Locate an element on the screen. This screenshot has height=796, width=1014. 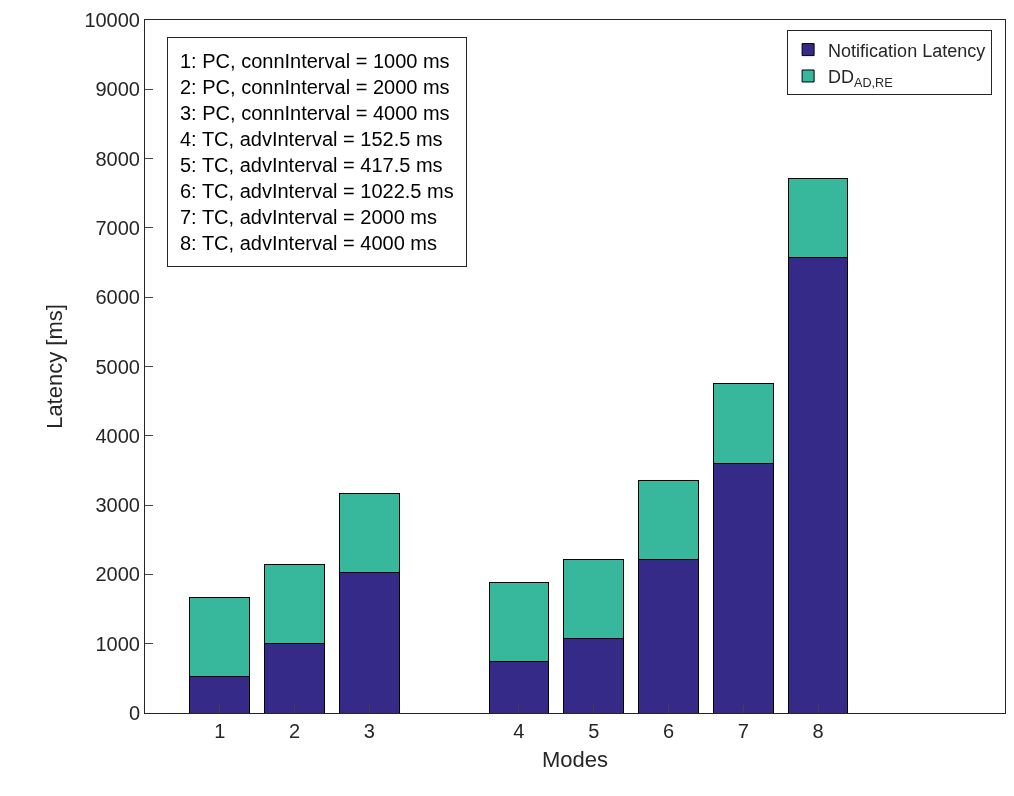
x-tick-label: 6 is located at coordinates (668, 731).